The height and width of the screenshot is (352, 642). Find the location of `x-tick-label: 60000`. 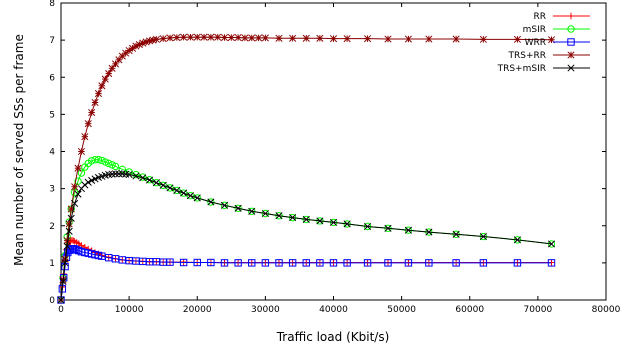

x-tick-label: 60000 is located at coordinates (469, 310).